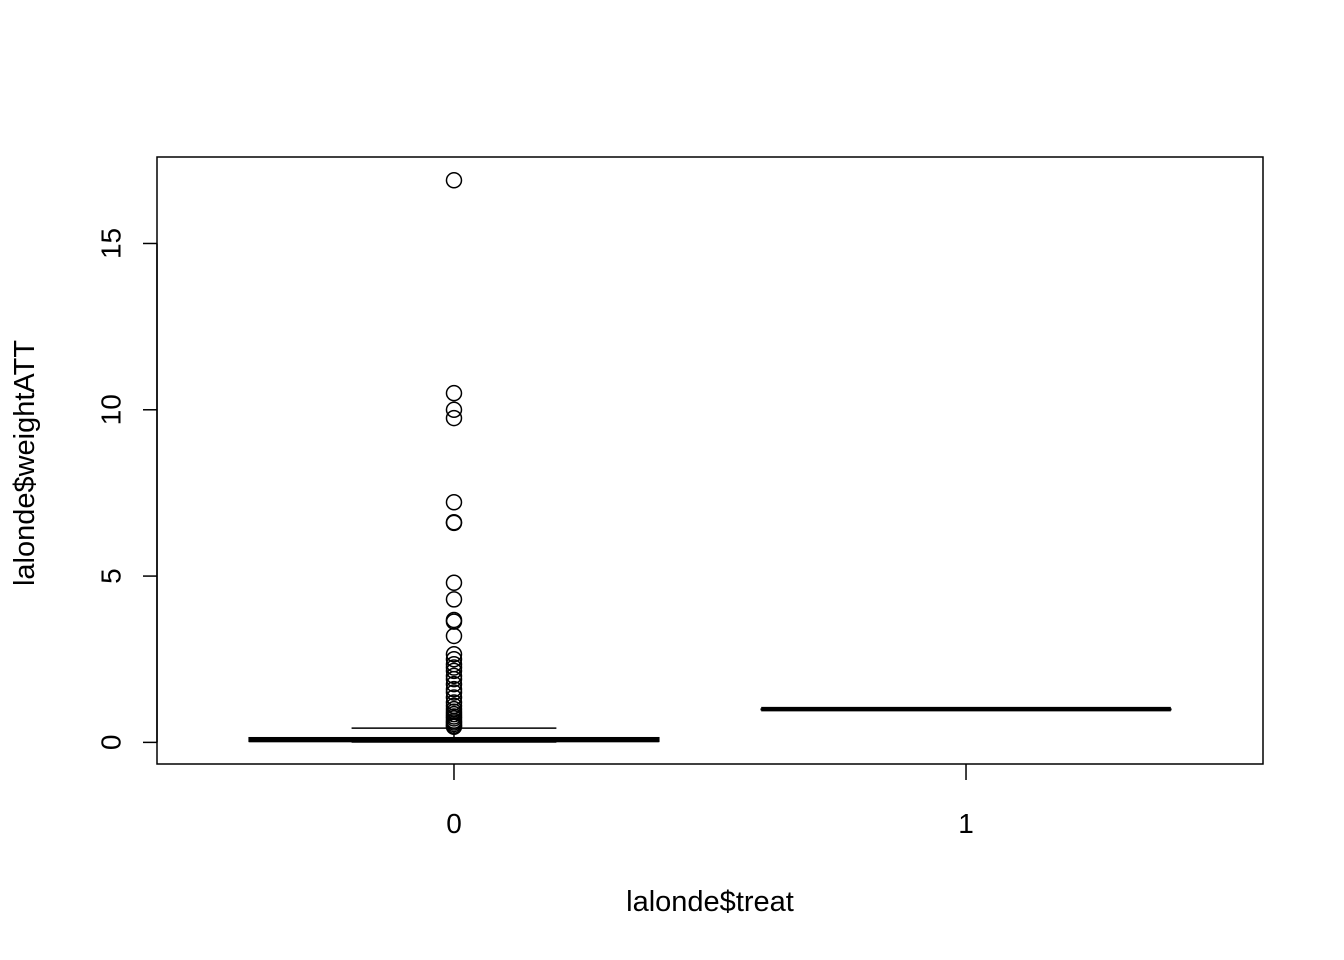 This screenshot has width=1344, height=960. What do you see at coordinates (111, 409) in the screenshot?
I see `y-tick-label: 10` at bounding box center [111, 409].